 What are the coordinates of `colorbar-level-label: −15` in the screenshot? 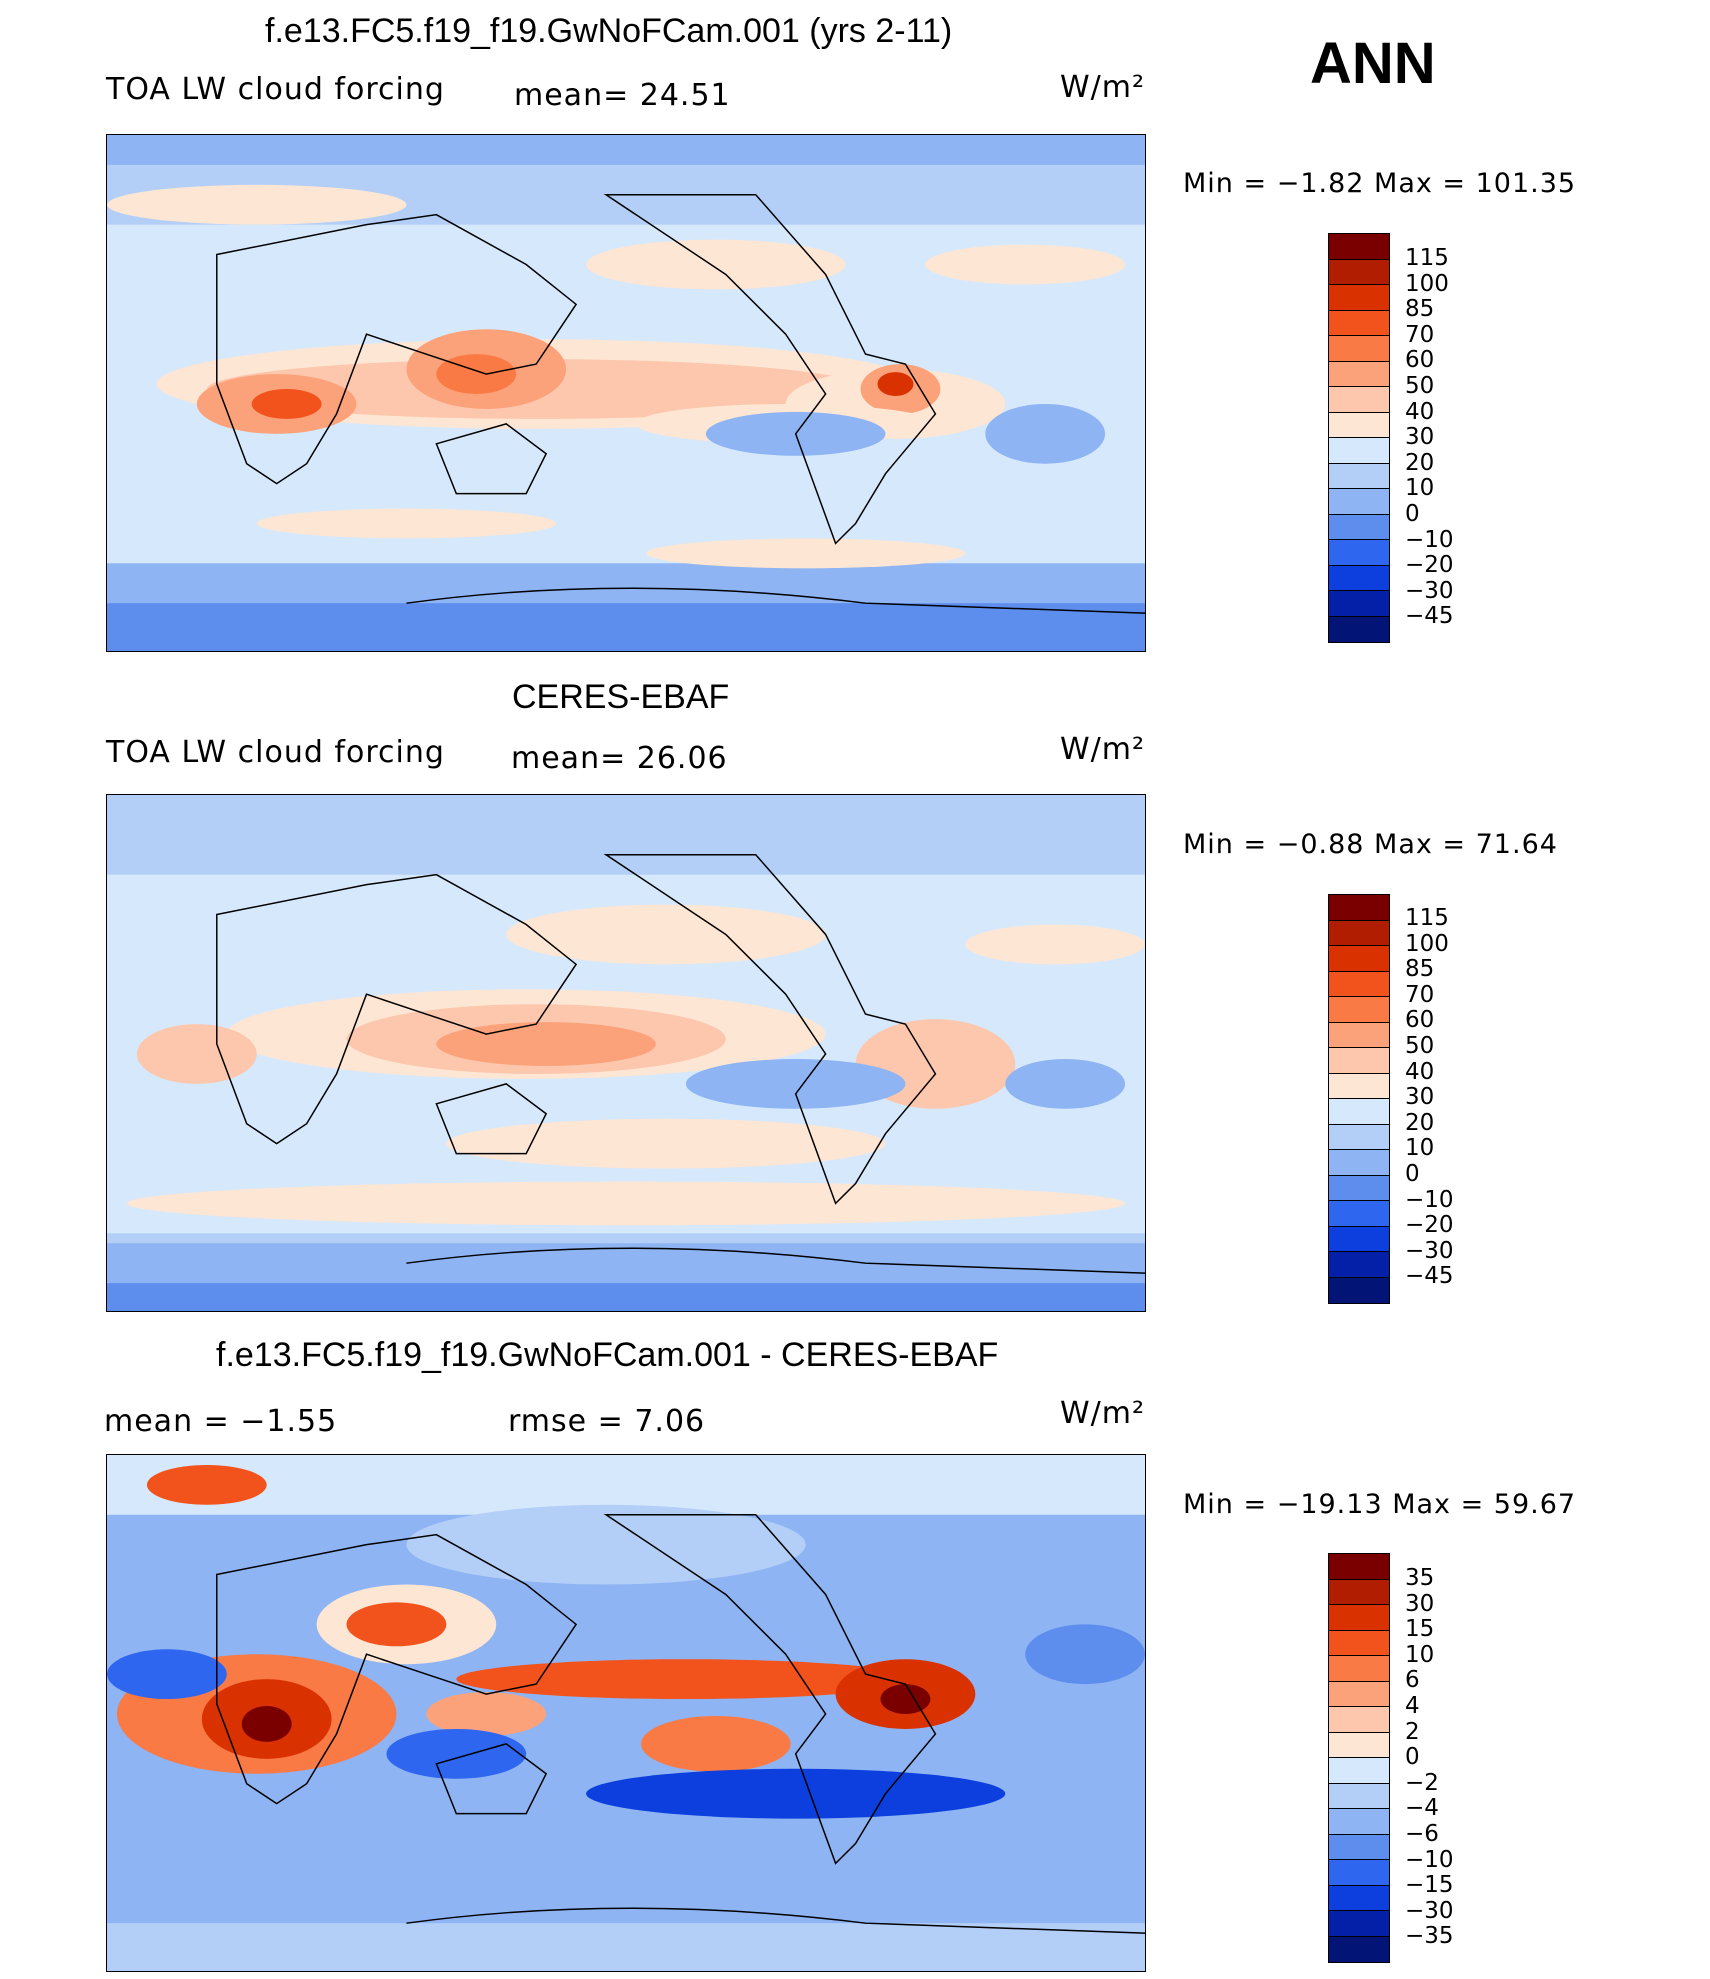 It's located at (1429, 1885).